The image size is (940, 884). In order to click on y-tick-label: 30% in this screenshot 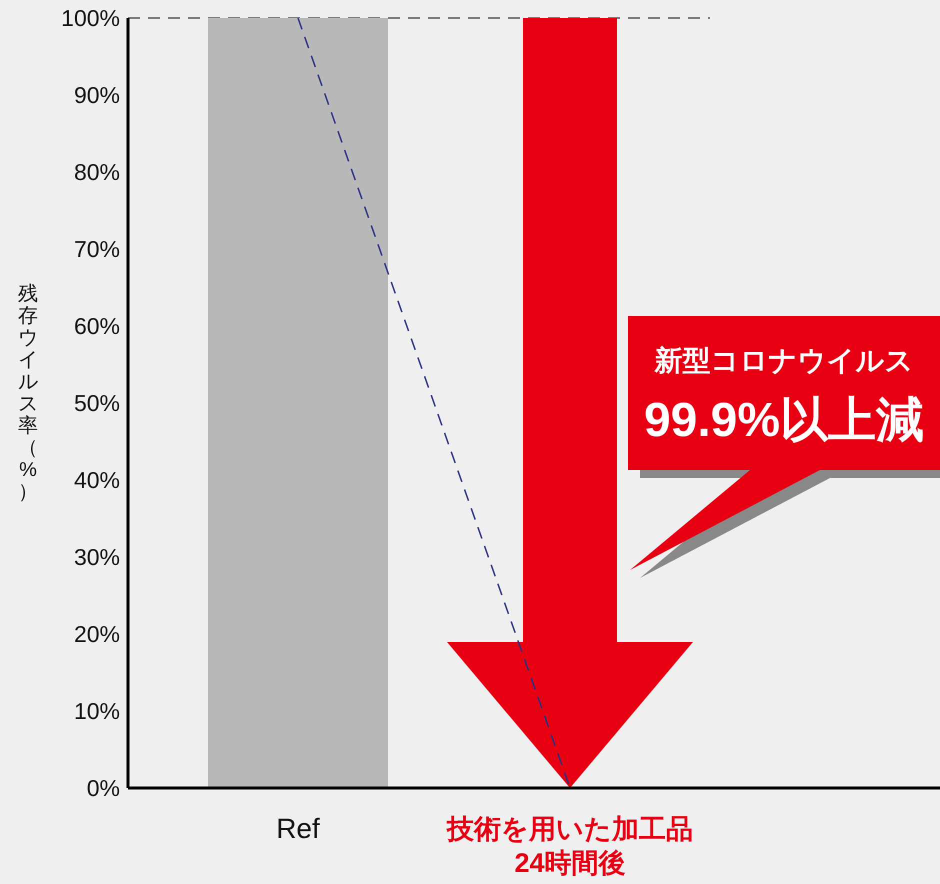, I will do `click(97, 557)`.